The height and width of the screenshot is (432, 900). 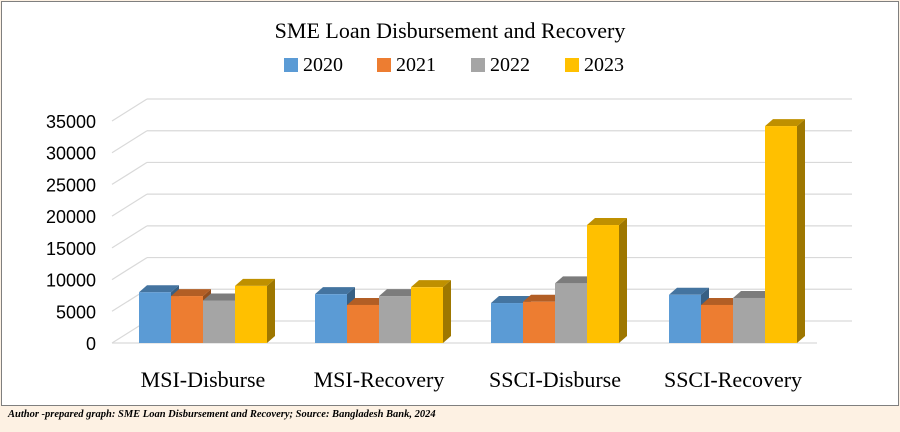 I want to click on y-tick-label: 10000, so click(x=71, y=281).